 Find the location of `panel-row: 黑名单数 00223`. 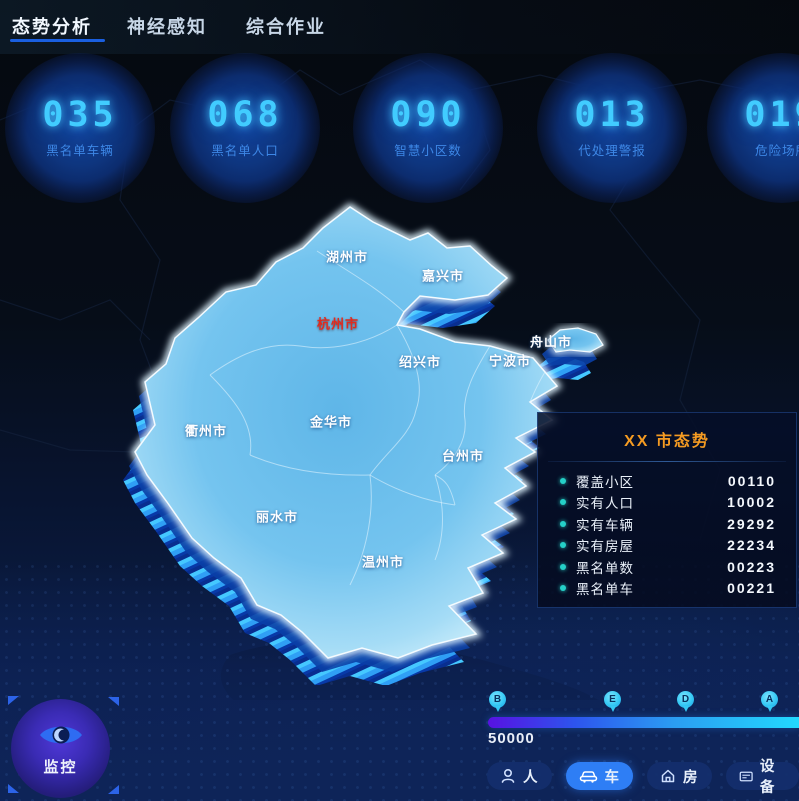

panel-row: 黑名单数 00223 is located at coordinates (667, 567).